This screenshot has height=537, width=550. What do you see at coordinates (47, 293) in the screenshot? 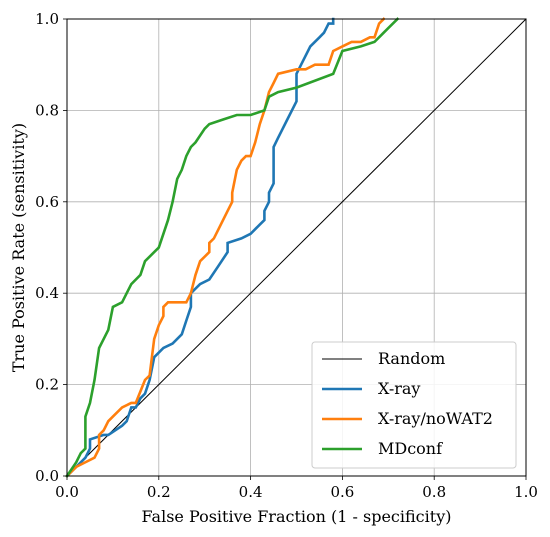
I see `y-tick-label: 0.4` at bounding box center [47, 293].